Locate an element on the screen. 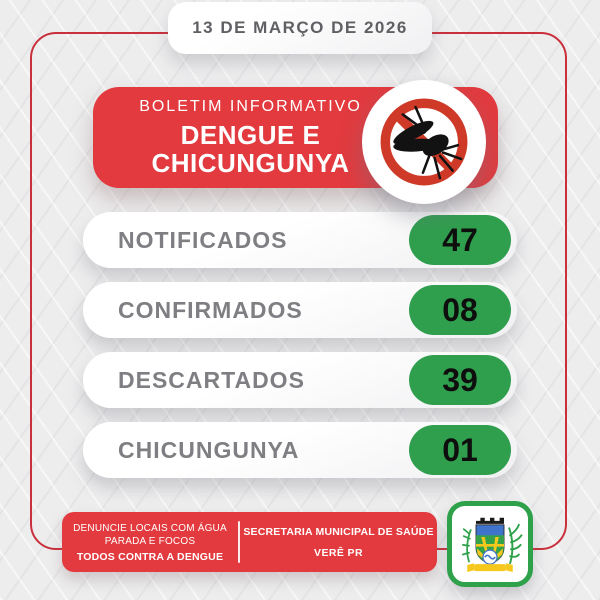  municipal-coat-of-arms-icon is located at coordinates (490, 544).